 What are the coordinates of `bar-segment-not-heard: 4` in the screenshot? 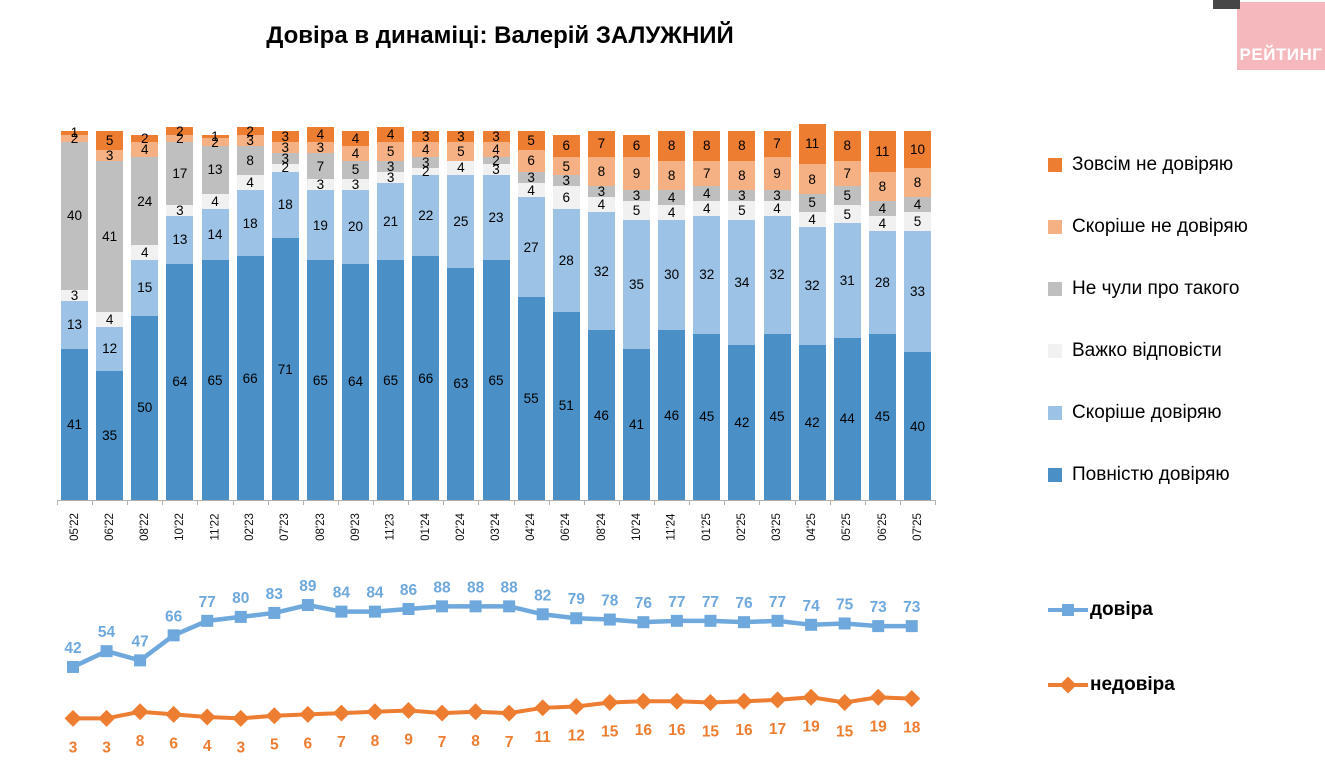 It's located at (672, 197).